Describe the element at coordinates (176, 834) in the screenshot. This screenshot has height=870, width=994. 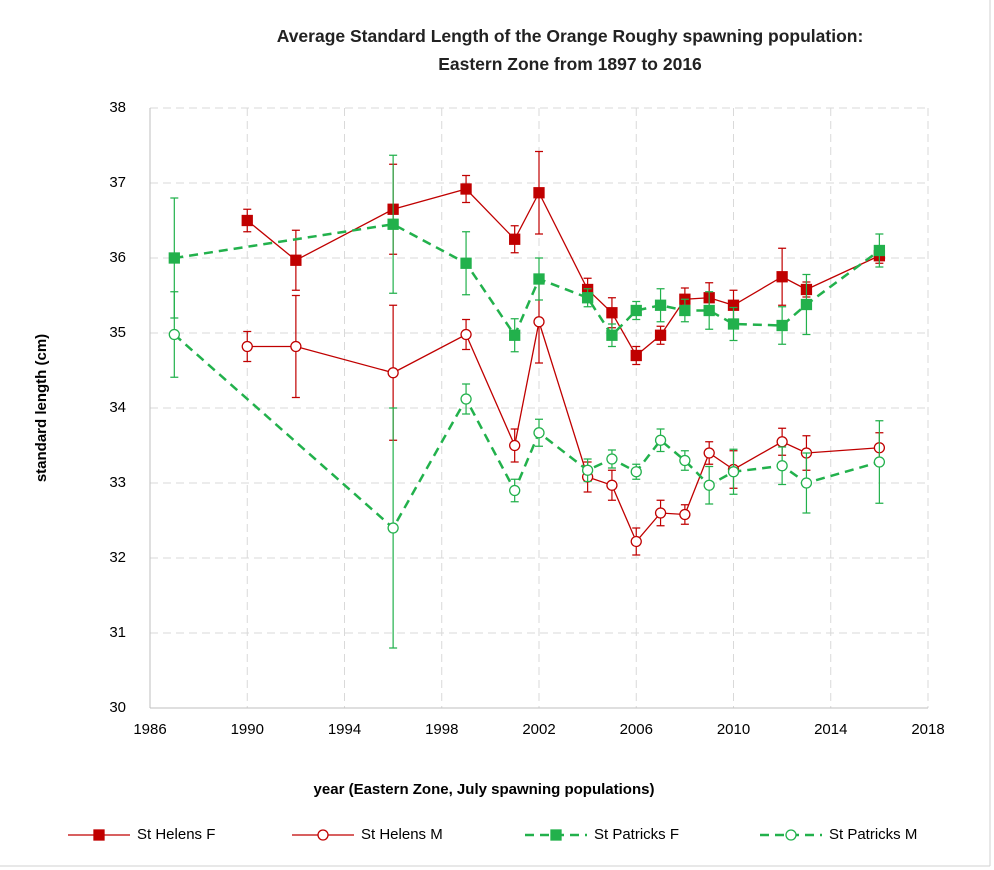
I see `legend-label: St Helens F` at that location.